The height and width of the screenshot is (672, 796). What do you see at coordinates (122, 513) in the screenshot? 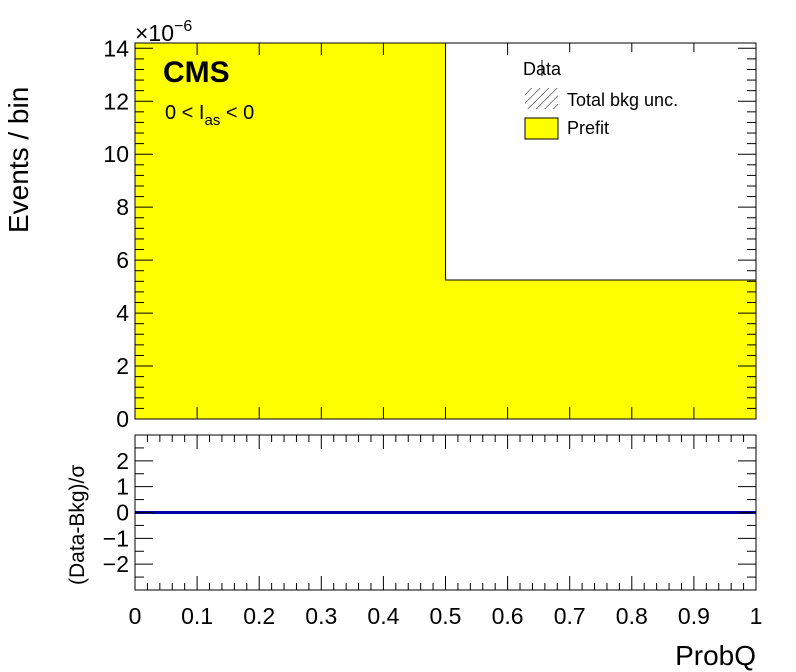
I see `ratio-y-tick-label: 0` at bounding box center [122, 513].